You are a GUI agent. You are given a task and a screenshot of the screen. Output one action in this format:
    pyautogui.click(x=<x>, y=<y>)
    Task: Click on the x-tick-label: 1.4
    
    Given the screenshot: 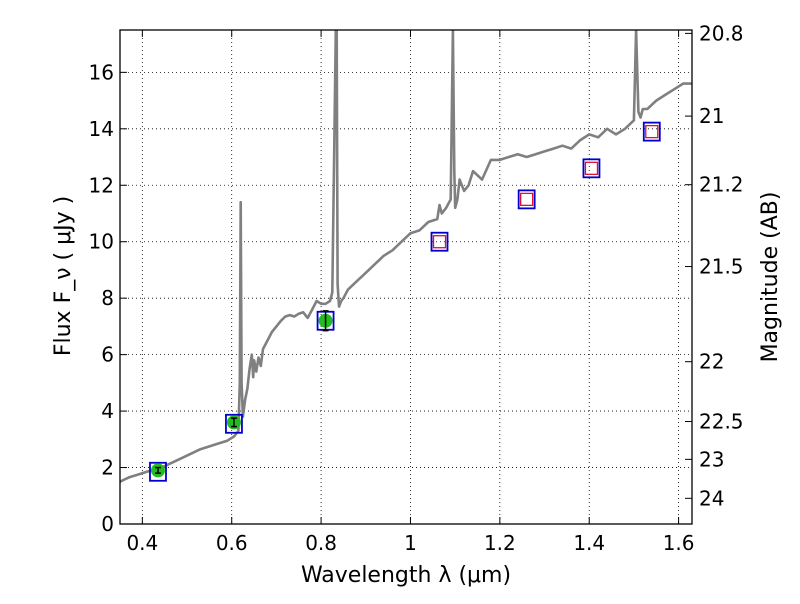 What is the action you would take?
    pyautogui.click(x=589, y=543)
    